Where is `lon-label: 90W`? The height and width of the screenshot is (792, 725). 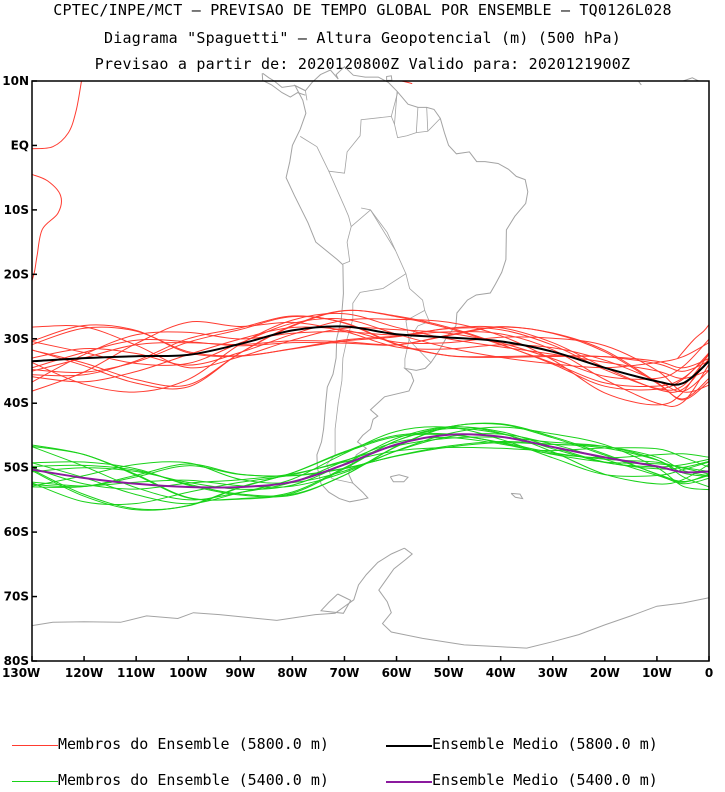 lon-label: 90W is located at coordinates (240, 673).